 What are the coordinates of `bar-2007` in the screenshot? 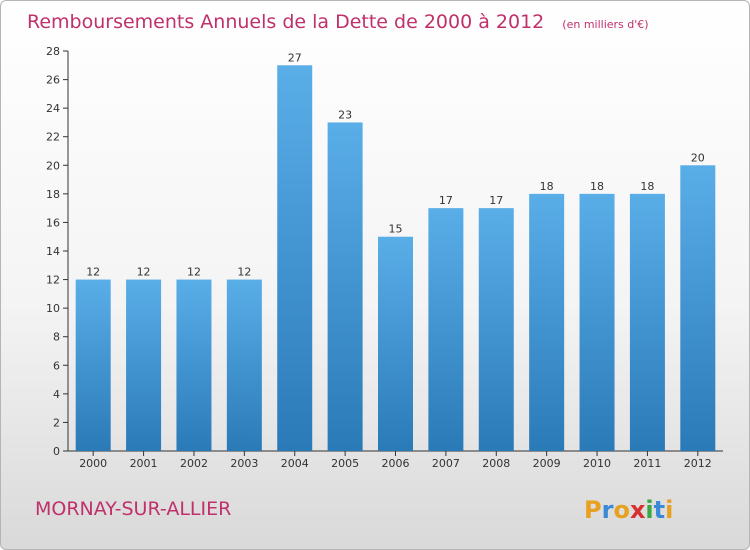 It's located at (446, 329).